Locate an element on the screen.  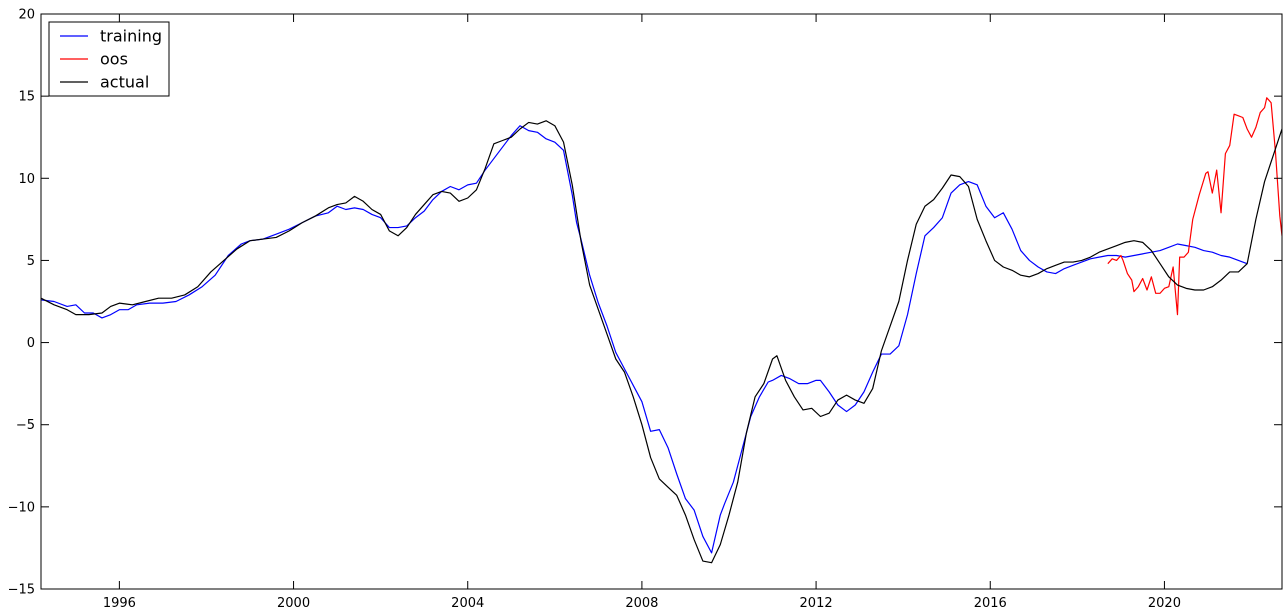
y-tick-label: 10 is located at coordinates (26, 179).